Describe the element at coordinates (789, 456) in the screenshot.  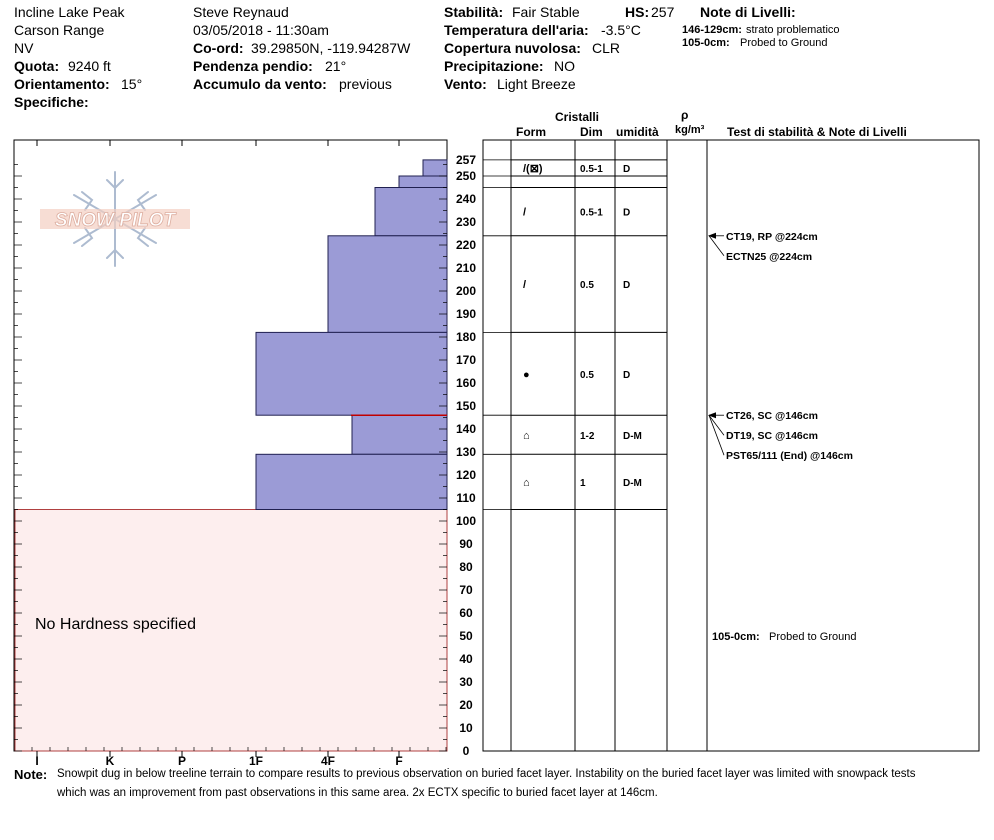
I see `stability-test: PST65/111 (End) @146cm` at that location.